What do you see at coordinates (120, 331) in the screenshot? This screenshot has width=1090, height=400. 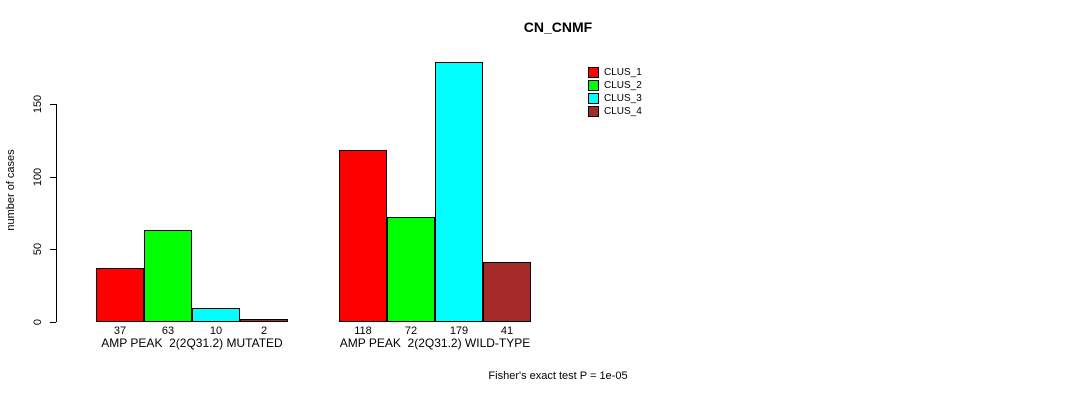 I see `bar-value-label: 37` at bounding box center [120, 331].